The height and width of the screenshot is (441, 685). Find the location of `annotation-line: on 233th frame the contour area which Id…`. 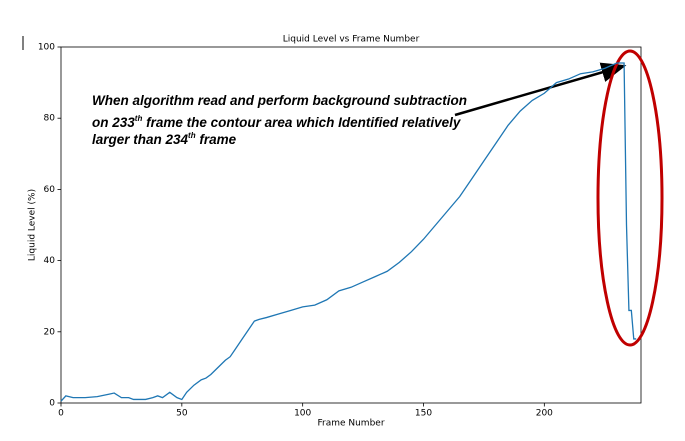

annotation-line: on 233th frame the contour area which Id… is located at coordinates (277, 122).